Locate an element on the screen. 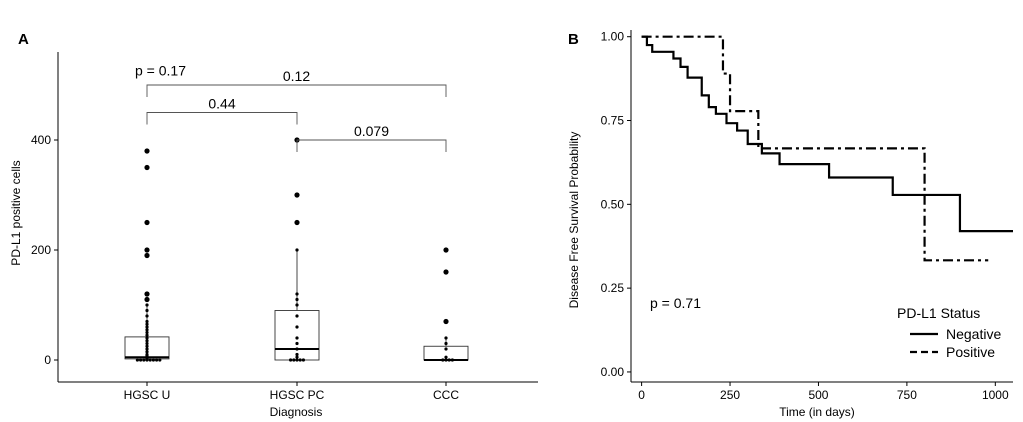 The height and width of the screenshot is (422, 1023). x-tick-label: HGSC PC is located at coordinates (297, 395).